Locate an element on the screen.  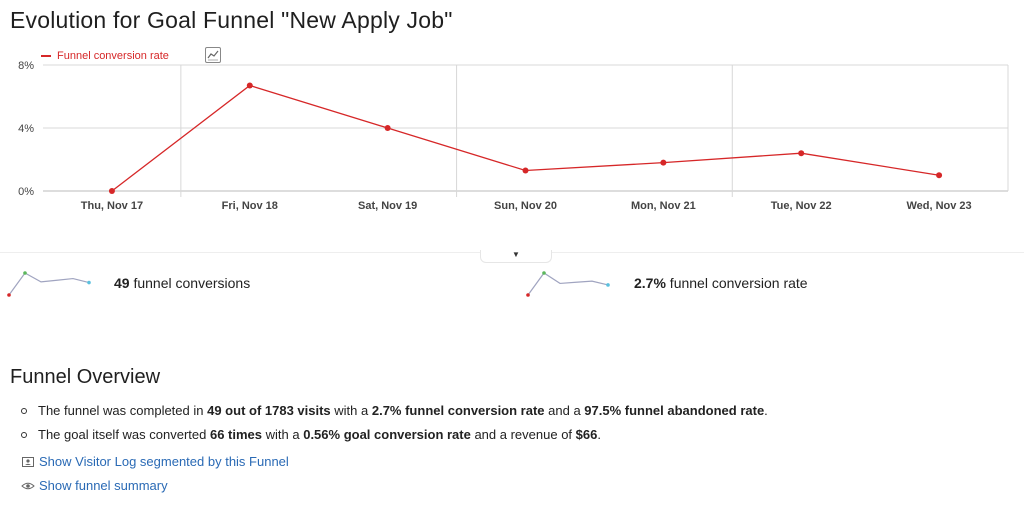
metric-funnel-conversion-rate: 2.7% funnel conversion rate is located at coordinates (721, 283).